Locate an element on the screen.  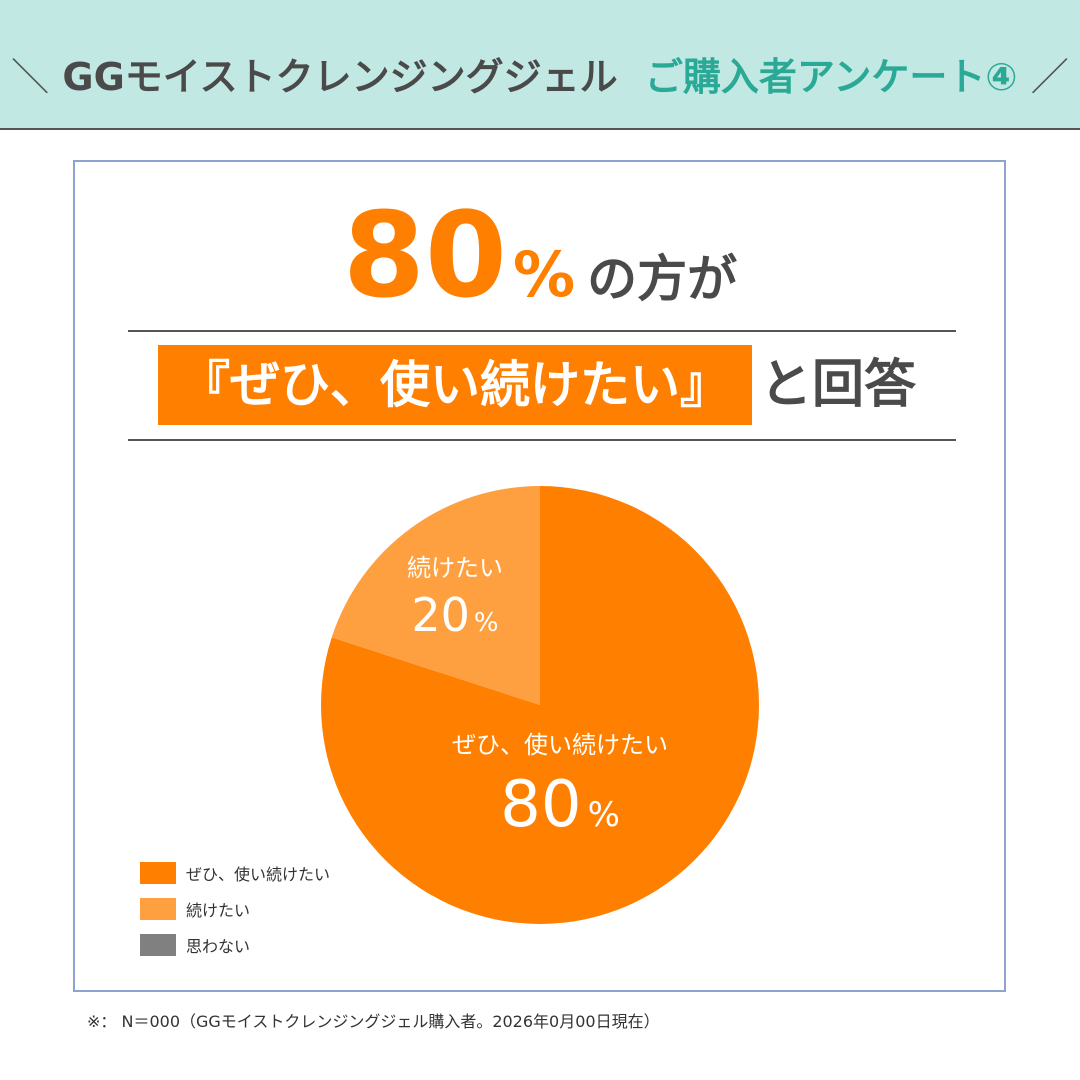
header-slash-left: ＼ is located at coordinates (30, 77).